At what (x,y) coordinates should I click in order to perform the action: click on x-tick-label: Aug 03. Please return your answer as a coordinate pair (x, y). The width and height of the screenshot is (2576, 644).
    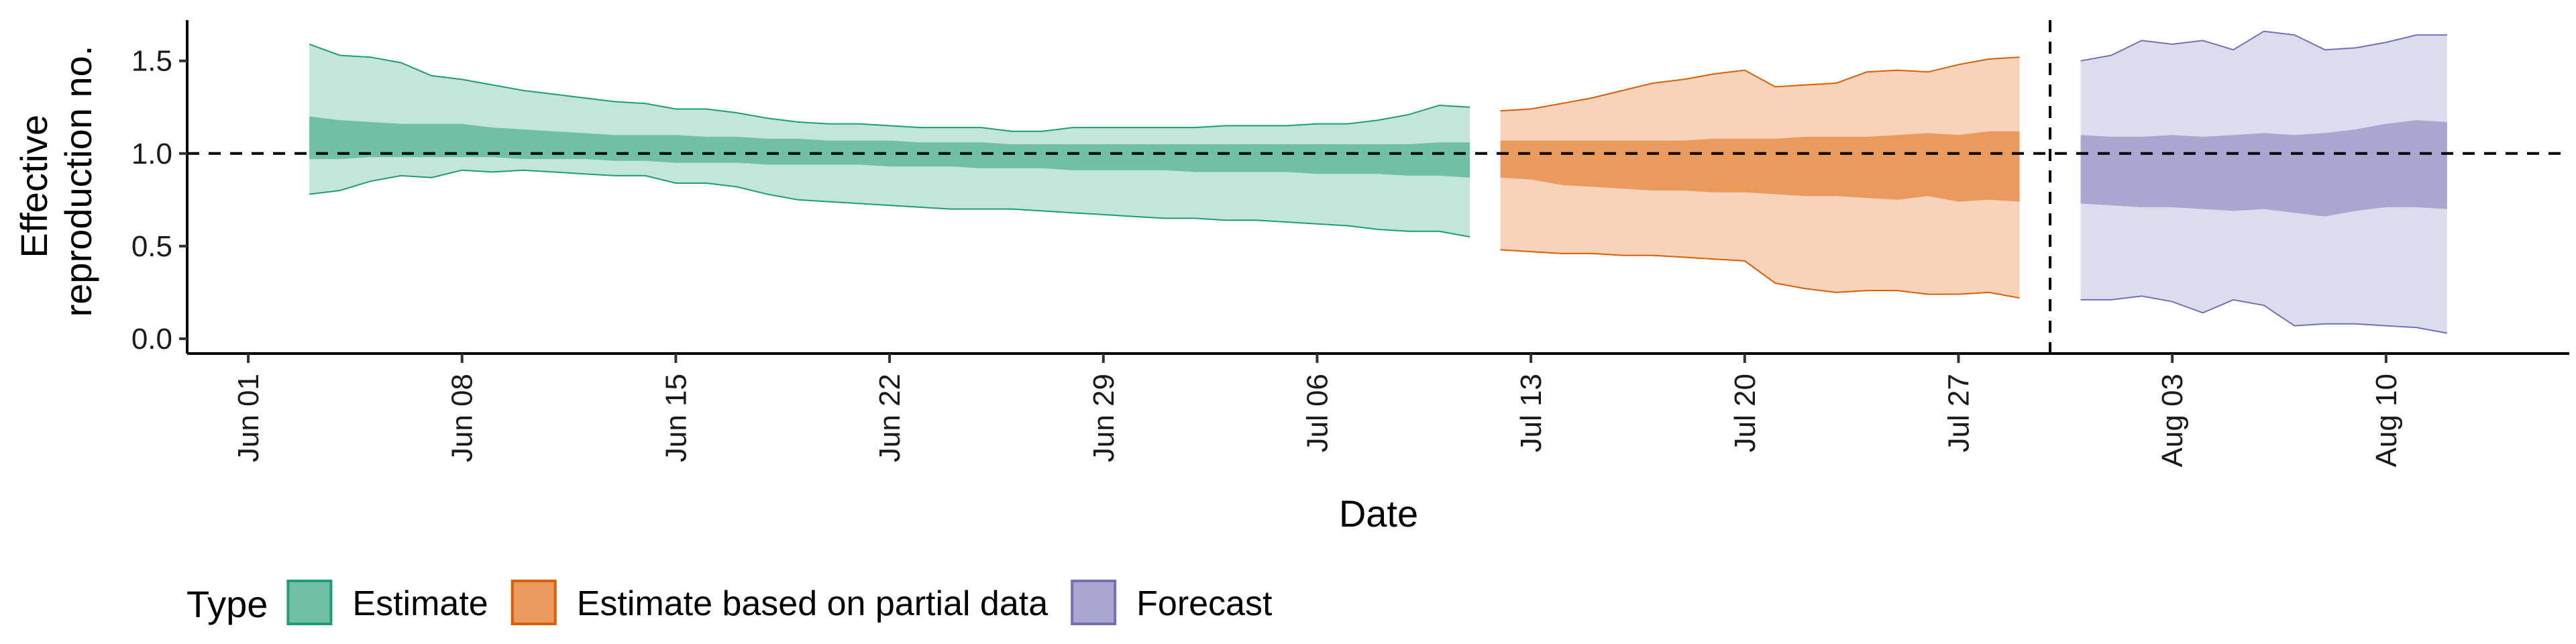
    Looking at the image, I should click on (2172, 420).